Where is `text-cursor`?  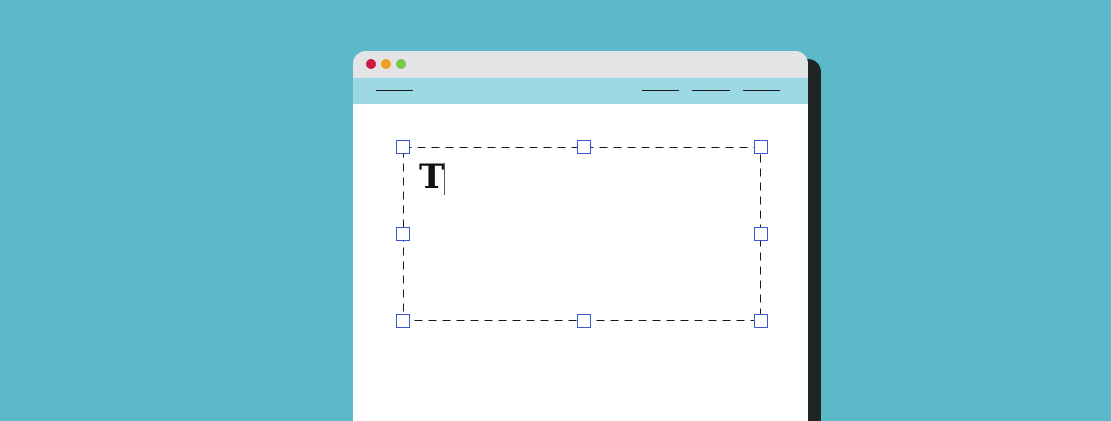
text-cursor is located at coordinates (444, 179).